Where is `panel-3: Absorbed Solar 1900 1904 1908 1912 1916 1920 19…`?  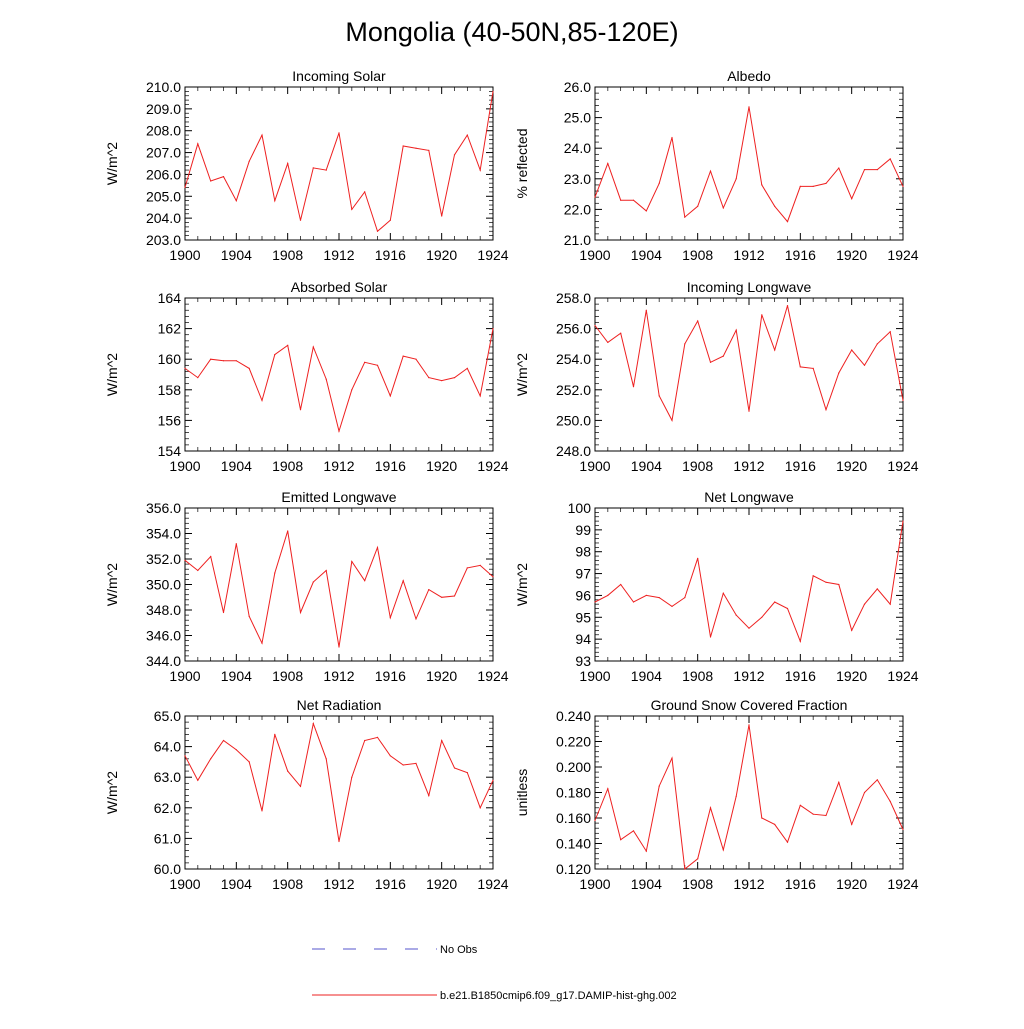
panel-3: Absorbed Solar 1900 1904 1908 1912 1916 1920 19… is located at coordinates (306, 376).